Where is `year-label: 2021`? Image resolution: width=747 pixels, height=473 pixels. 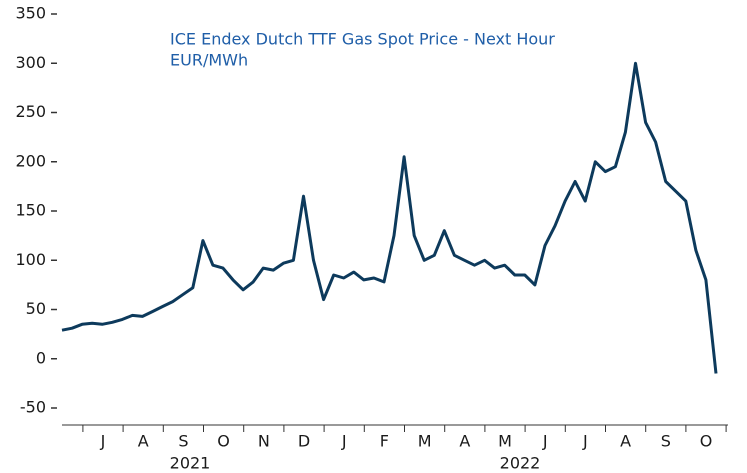
year-label: 2021 is located at coordinates (190, 463).